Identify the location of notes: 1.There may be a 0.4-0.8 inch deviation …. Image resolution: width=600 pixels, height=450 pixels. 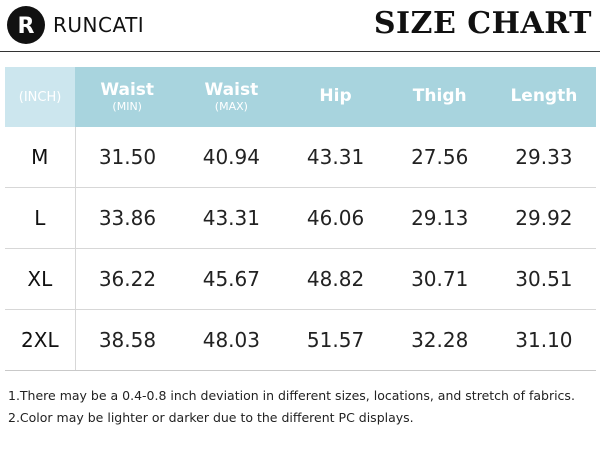
(303, 407).